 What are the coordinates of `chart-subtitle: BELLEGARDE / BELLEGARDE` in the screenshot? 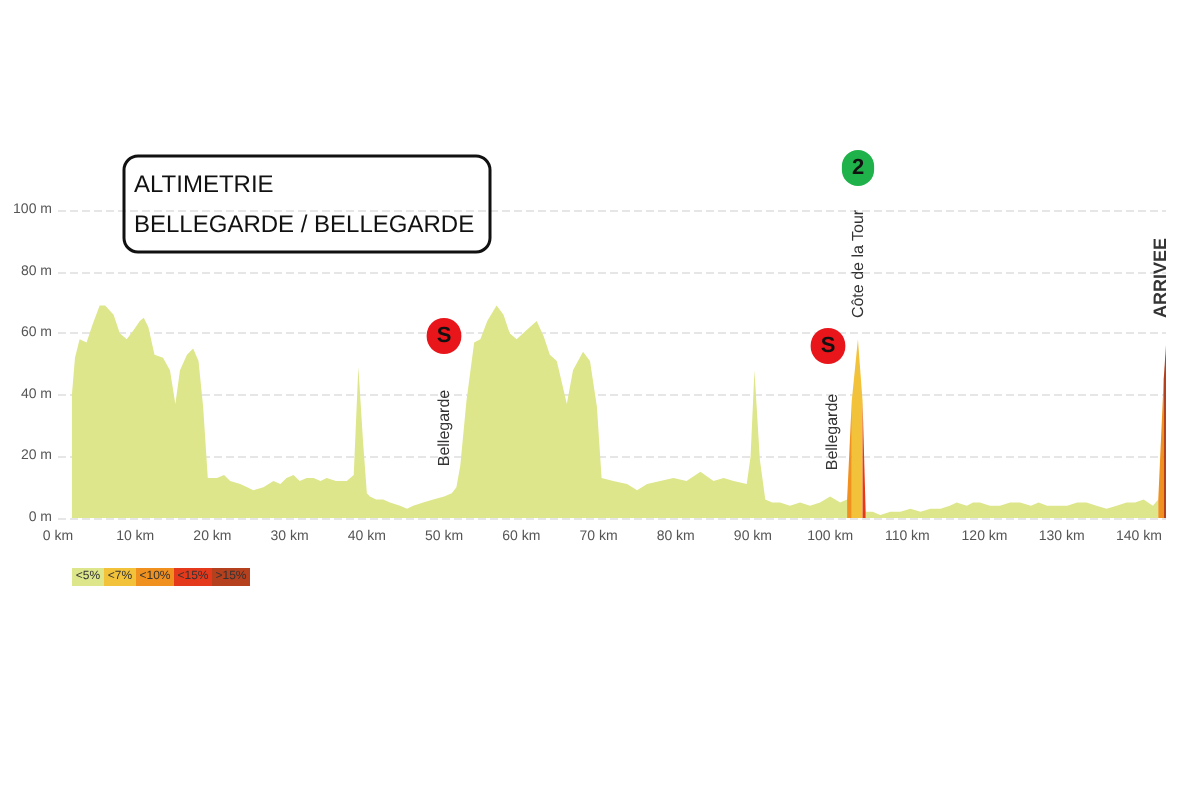 It's located at (304, 224).